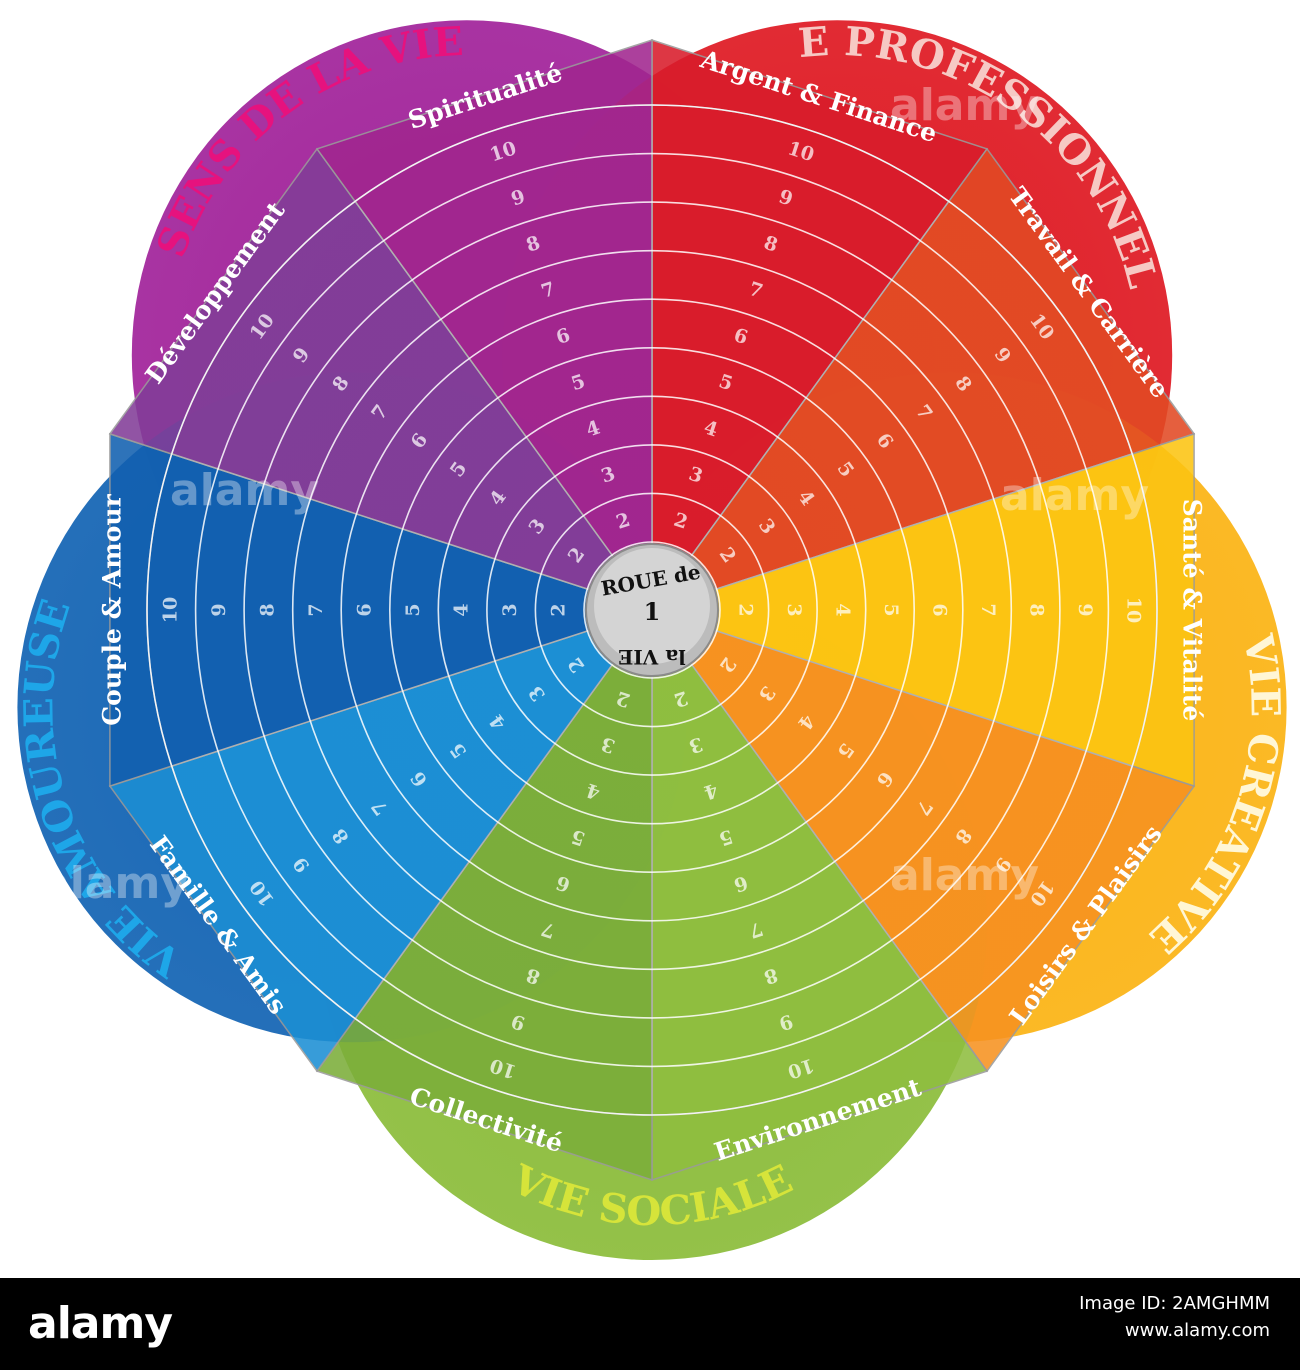 The height and width of the screenshot is (1370, 1300). Describe the element at coordinates (1197, 1330) in the screenshot. I see `footer-url: www.alamy.com` at that location.